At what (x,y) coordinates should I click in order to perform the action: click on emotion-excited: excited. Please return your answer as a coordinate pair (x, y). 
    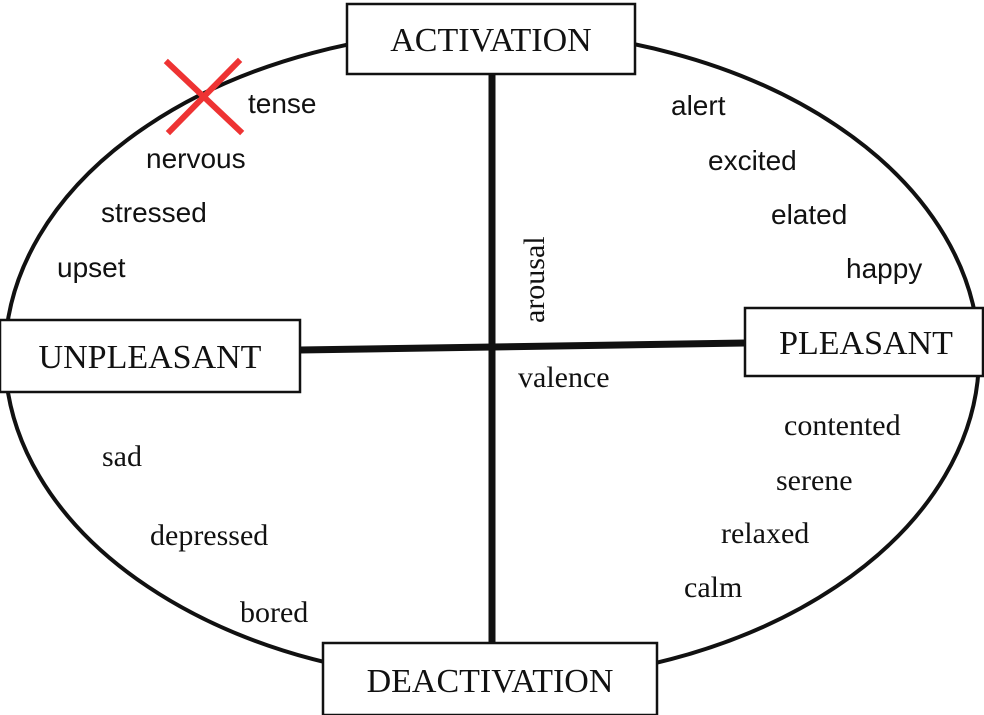
    Looking at the image, I should click on (752, 160).